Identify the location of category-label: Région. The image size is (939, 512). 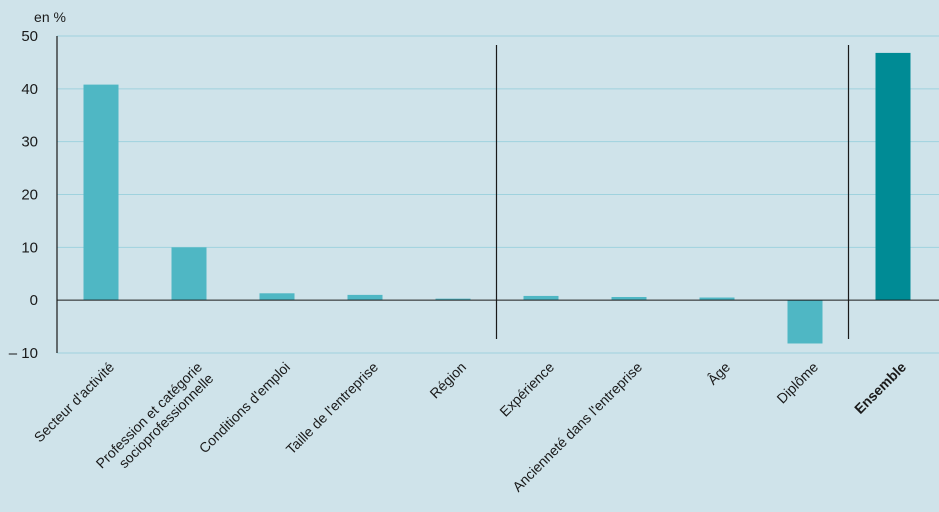
(447, 380).